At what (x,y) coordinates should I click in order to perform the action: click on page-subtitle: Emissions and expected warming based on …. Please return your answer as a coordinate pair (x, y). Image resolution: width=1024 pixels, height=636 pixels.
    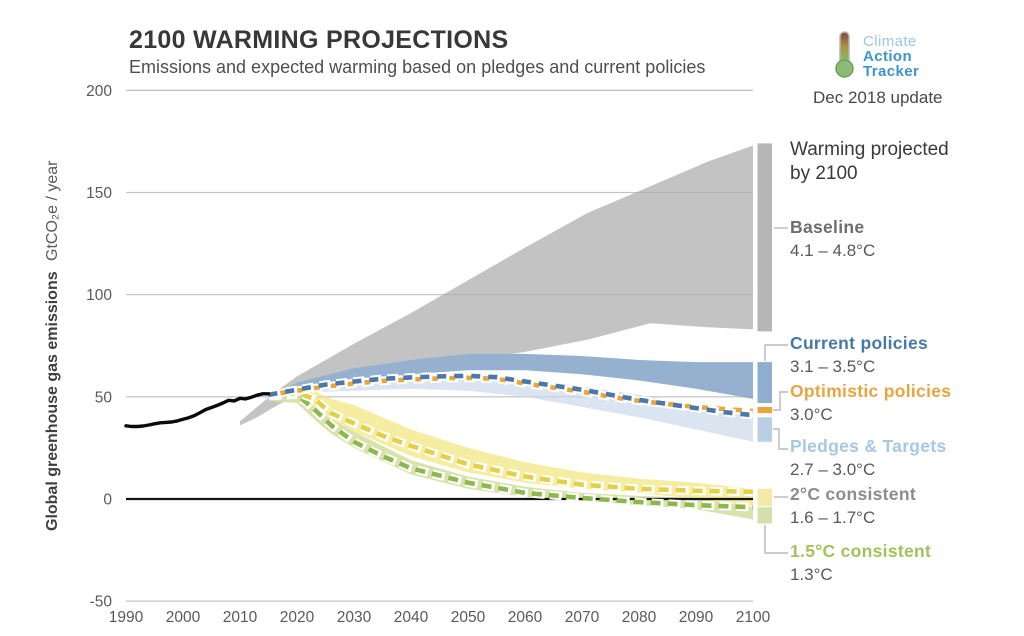
    Looking at the image, I should click on (417, 67).